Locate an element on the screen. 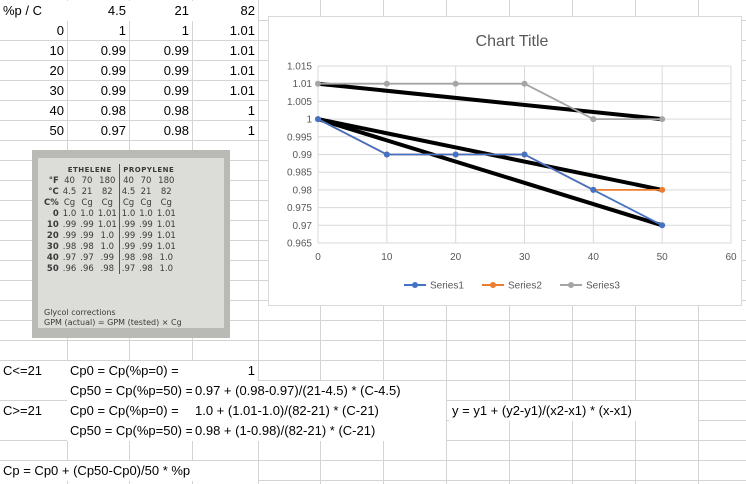 This screenshot has height=484, width=746. photo-cell: 1.0 is located at coordinates (107, 235).